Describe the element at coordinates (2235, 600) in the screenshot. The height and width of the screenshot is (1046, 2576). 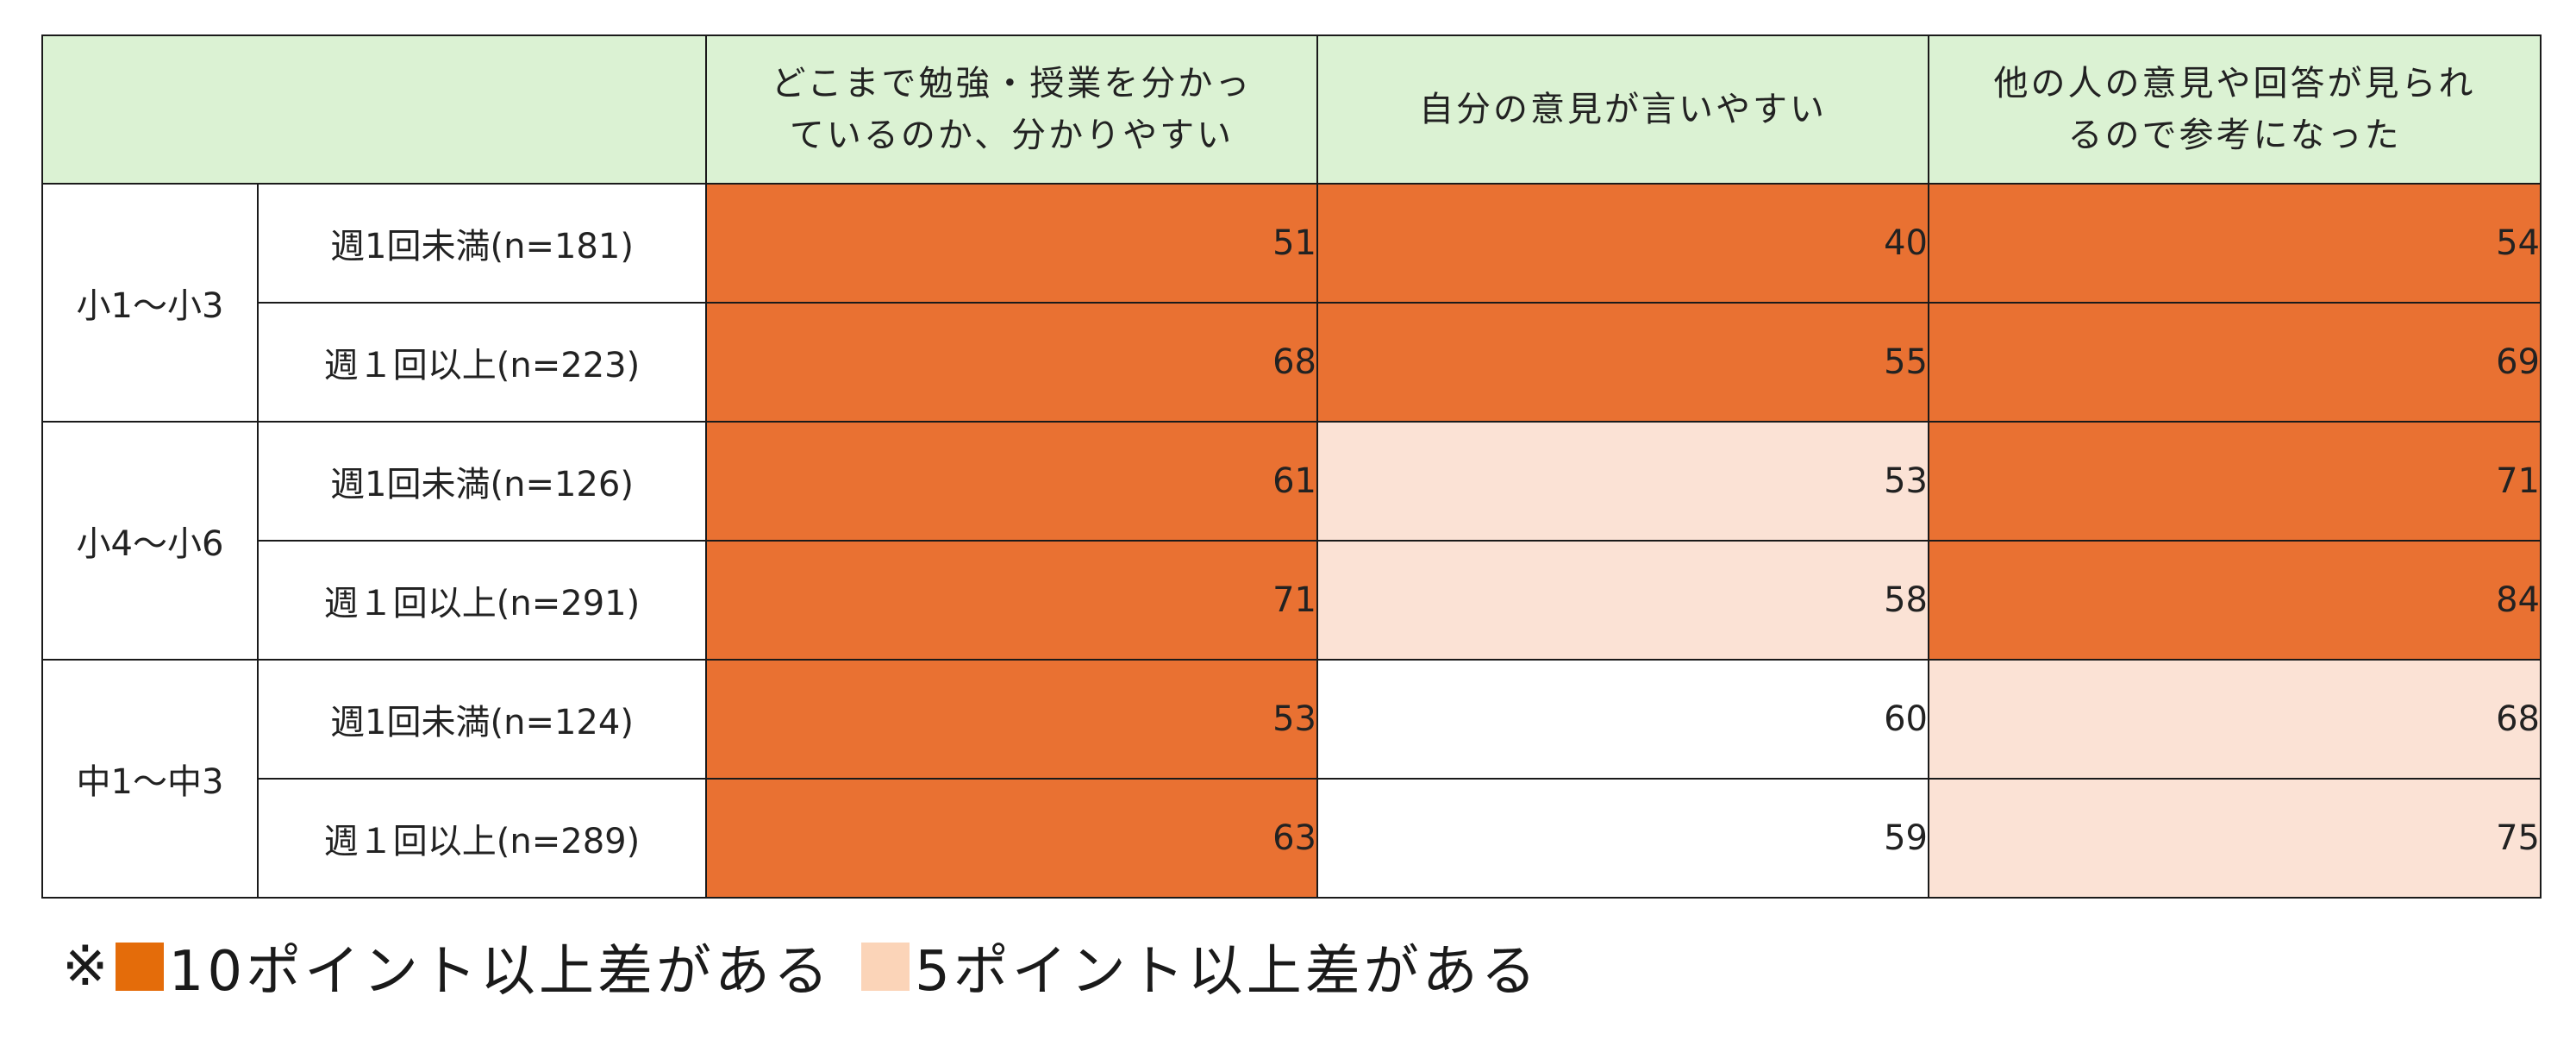
I see `value-cell: 84` at that location.